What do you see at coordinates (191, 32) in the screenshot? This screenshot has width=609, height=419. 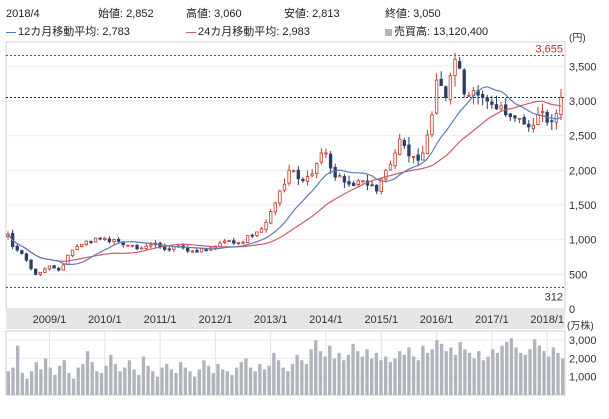 I see `ma24-swatch` at bounding box center [191, 32].